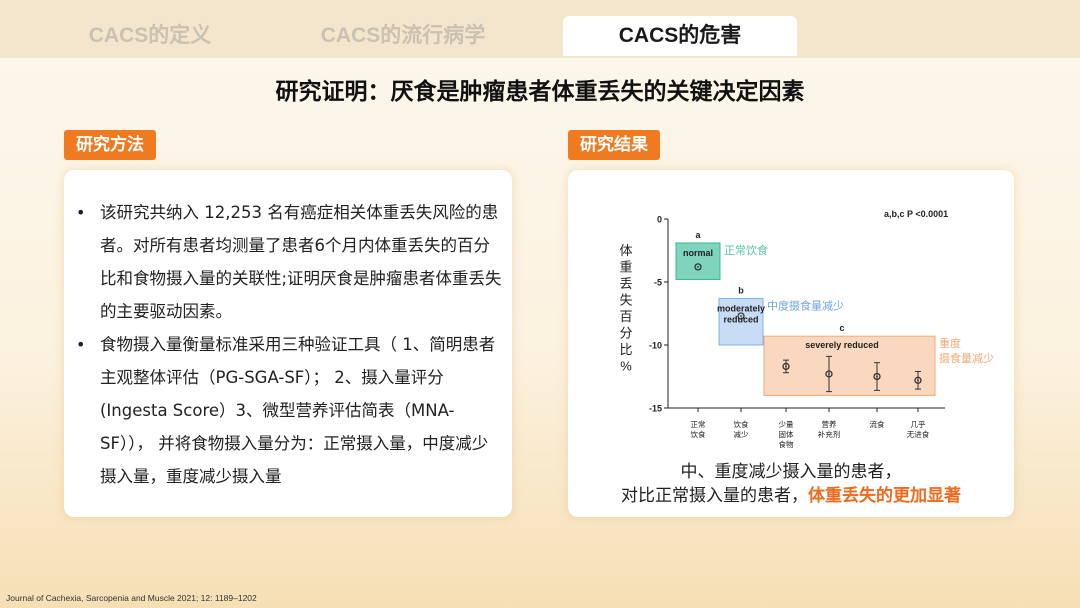  I want to click on page-title: 研究证明：厌食是肿瘤患者体重丢失的关键决定因素, so click(540, 92).